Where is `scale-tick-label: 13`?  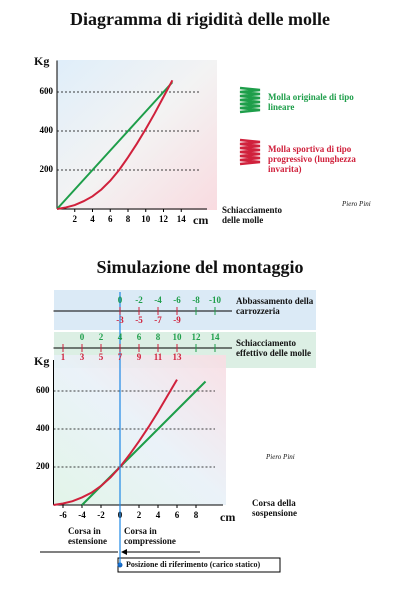 scale-tick-label: 13 is located at coordinates (178, 357).